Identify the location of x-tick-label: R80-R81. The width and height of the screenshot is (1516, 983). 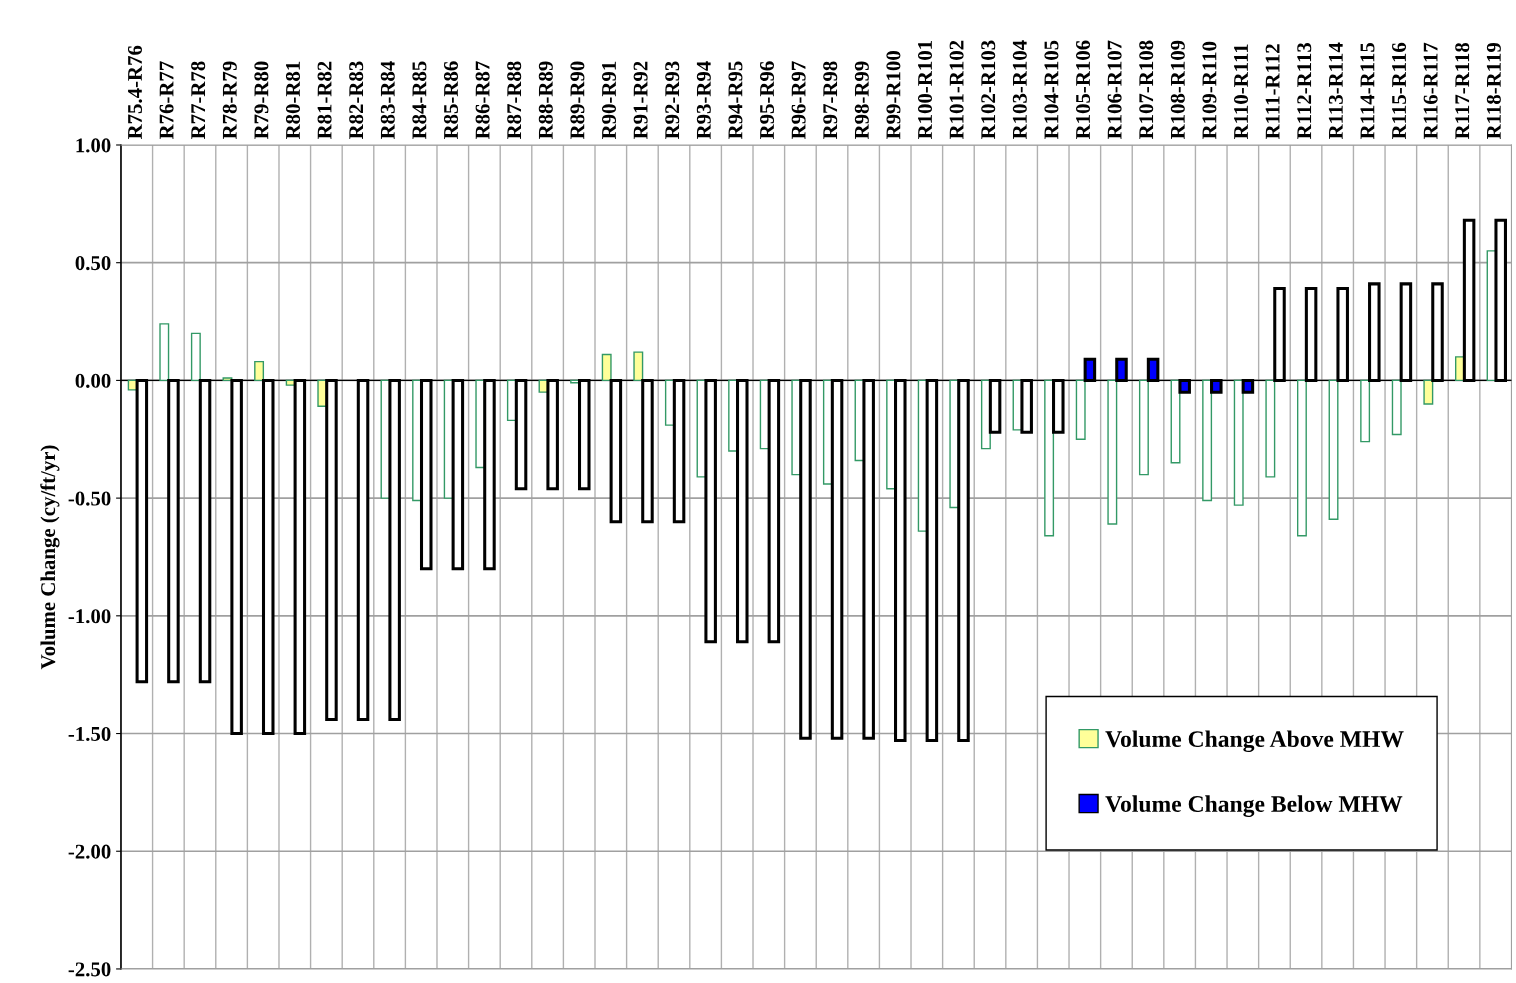
(292, 100).